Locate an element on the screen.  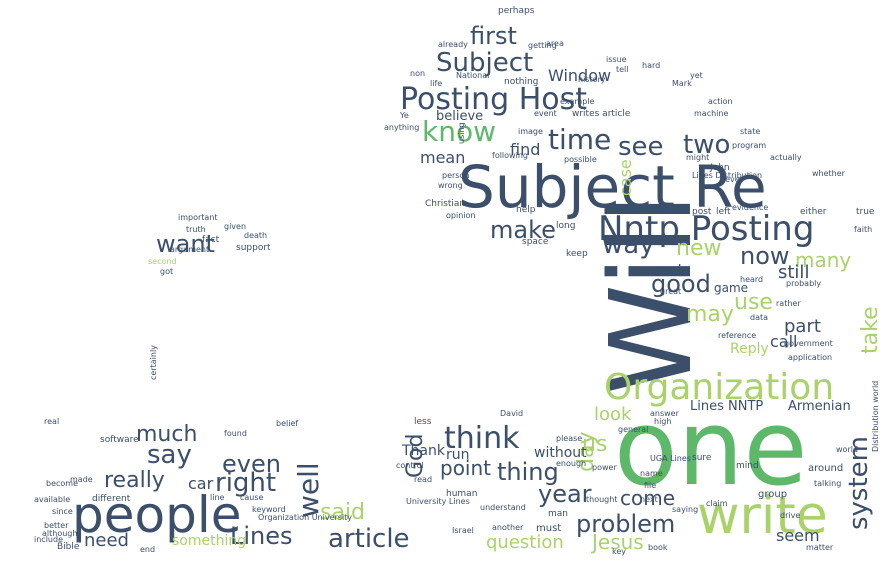
word-question: question is located at coordinates (525, 543).